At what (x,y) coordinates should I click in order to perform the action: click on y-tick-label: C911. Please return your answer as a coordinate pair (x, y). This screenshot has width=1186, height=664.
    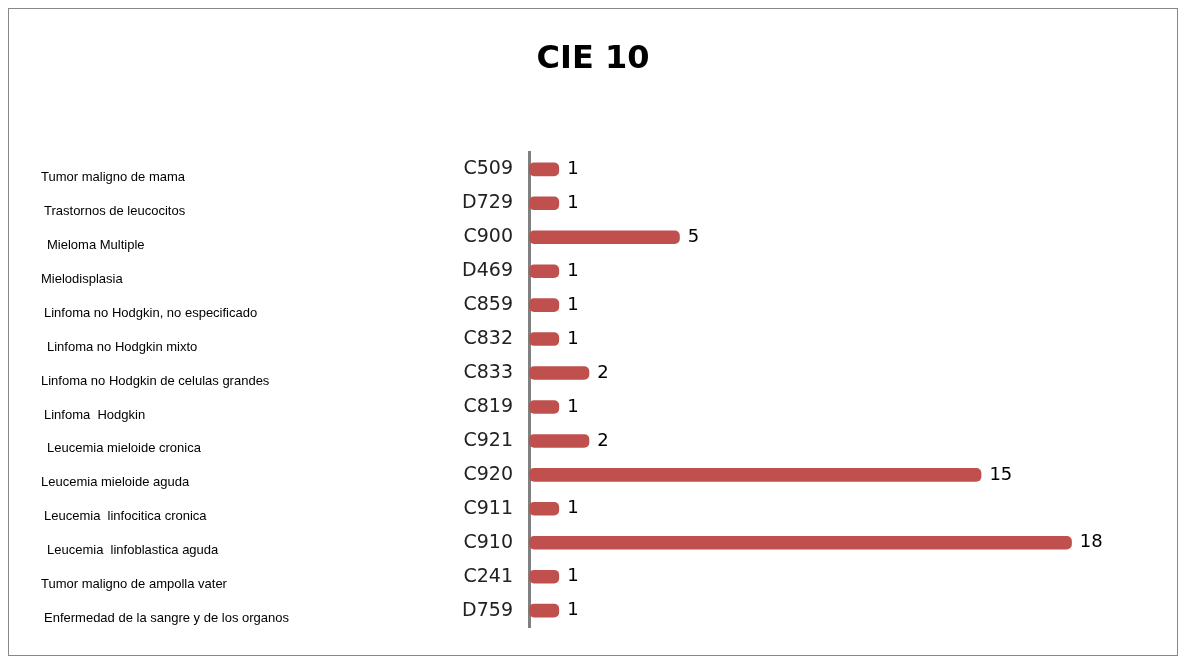
    Looking at the image, I should click on (488, 506).